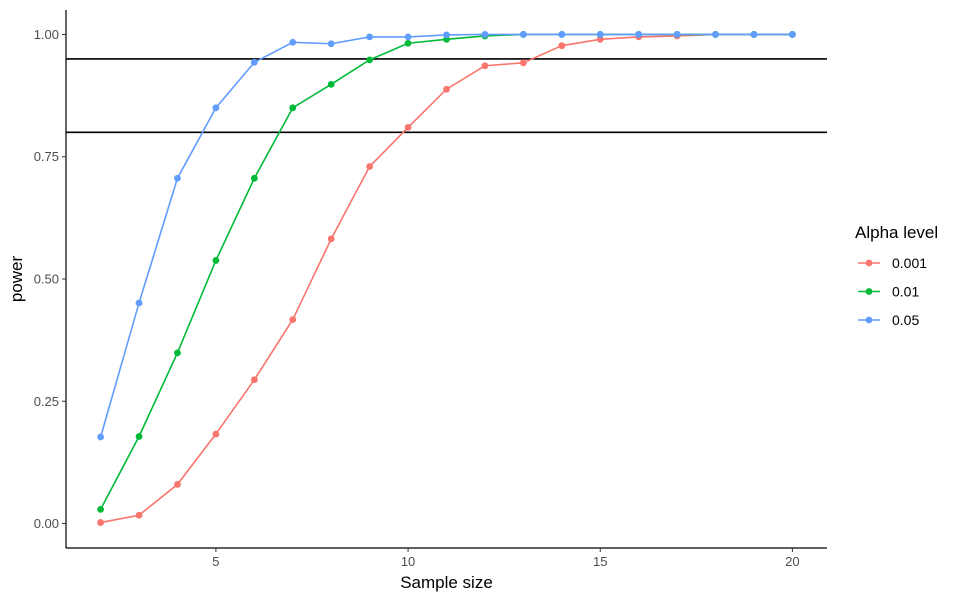 This screenshot has width=960, height=600. I want to click on y-axis-title: power, so click(16, 279).